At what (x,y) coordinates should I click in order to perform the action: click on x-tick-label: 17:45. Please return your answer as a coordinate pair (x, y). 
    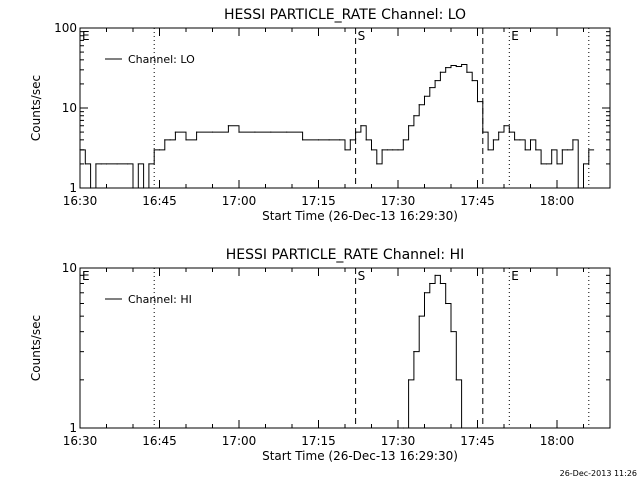
    Looking at the image, I should click on (477, 201).